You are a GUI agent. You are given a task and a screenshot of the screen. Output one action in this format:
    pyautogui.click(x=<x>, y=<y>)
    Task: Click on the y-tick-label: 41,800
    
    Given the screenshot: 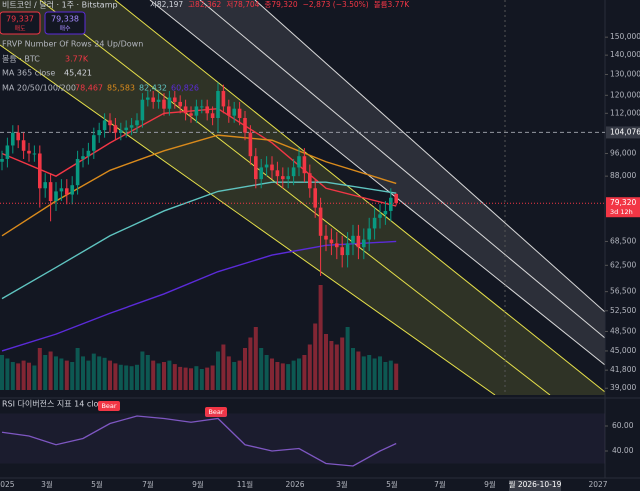 What is the action you would take?
    pyautogui.click(x=623, y=369)
    